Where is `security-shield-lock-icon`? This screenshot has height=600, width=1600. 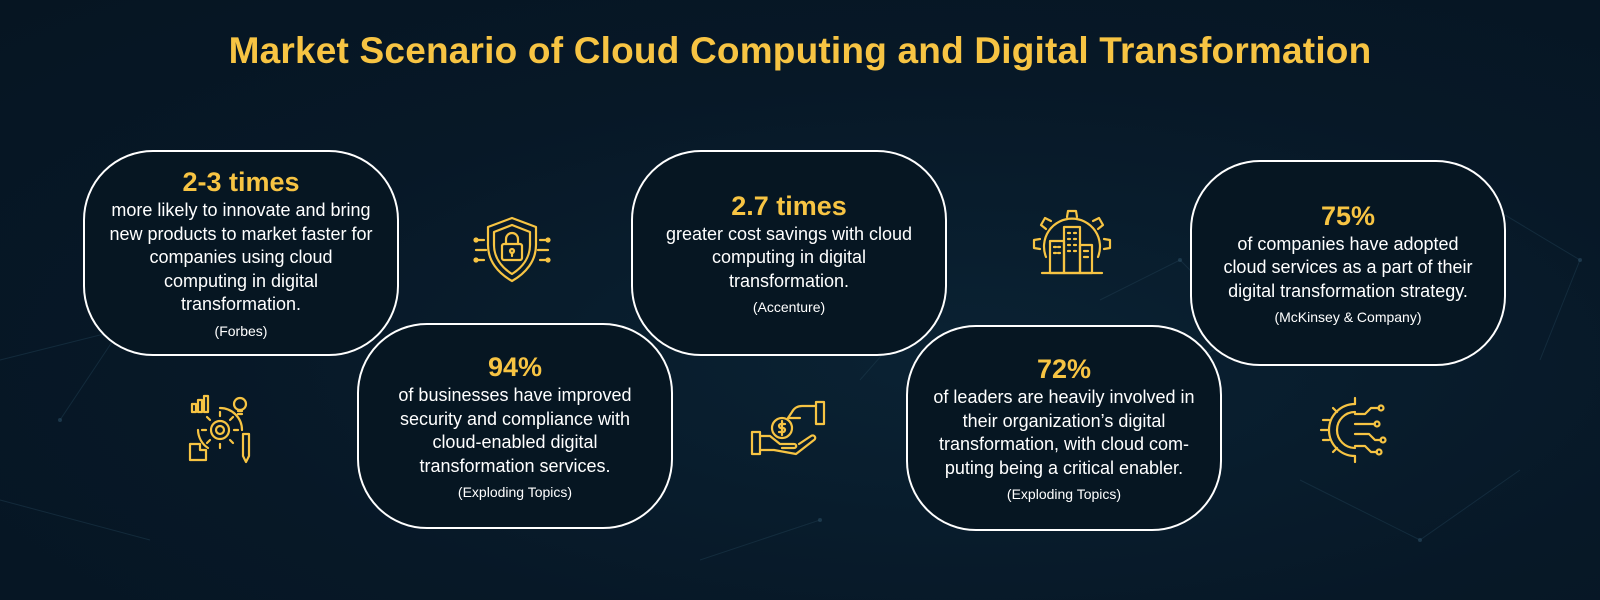 security-shield-lock-icon is located at coordinates (512, 250).